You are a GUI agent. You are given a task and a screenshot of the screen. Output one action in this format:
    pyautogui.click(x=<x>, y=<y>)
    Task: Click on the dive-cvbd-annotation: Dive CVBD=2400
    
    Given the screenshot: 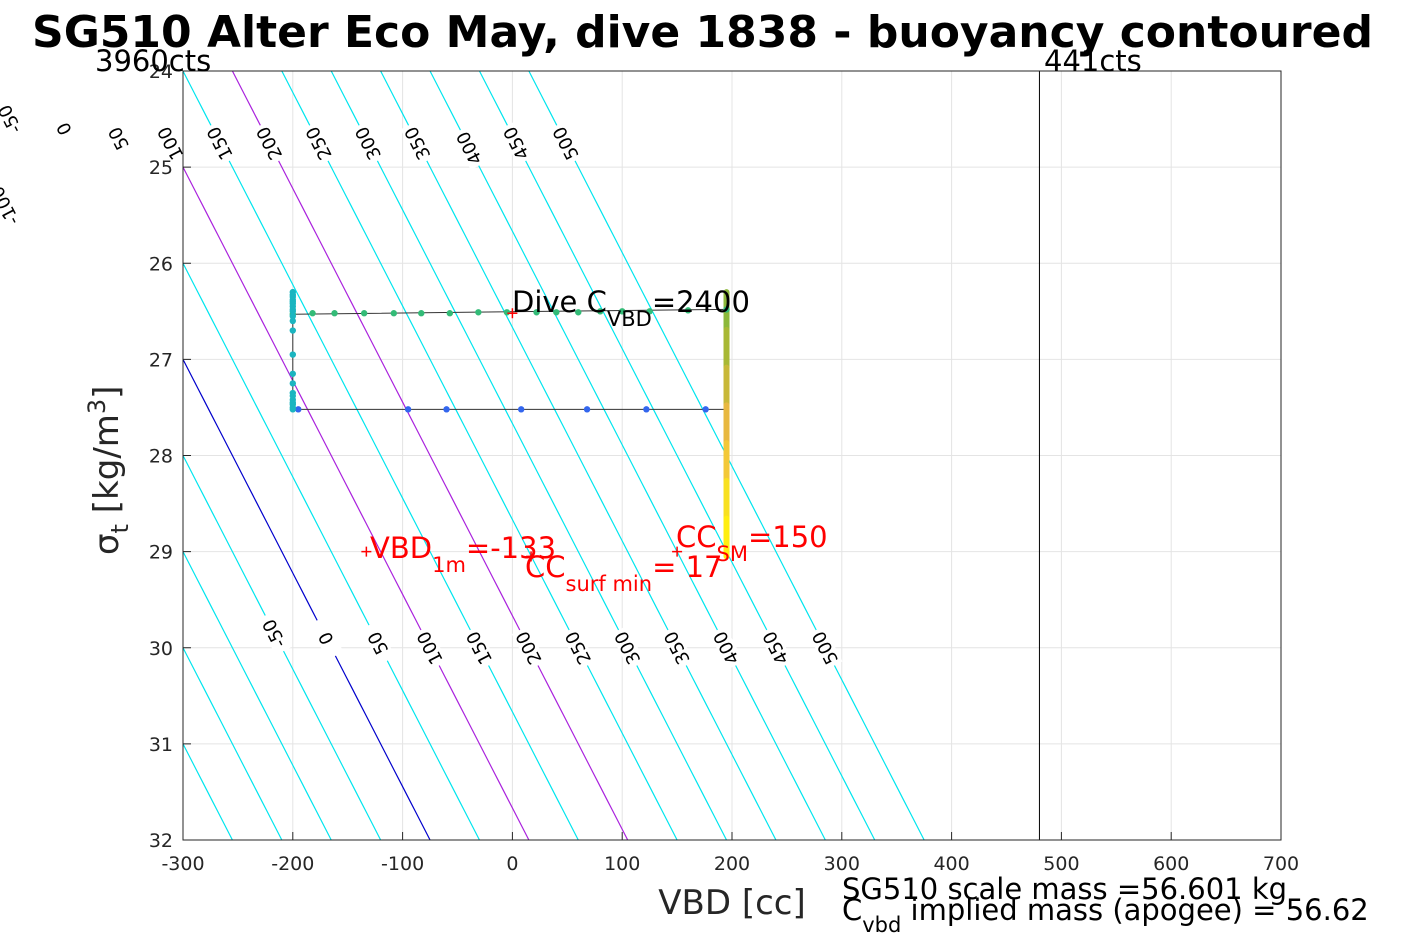 What is the action you would take?
    pyautogui.click(x=631, y=308)
    